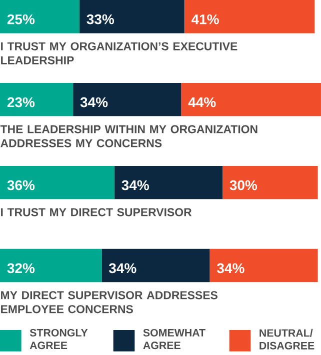 The image size is (321, 355). Describe the element at coordinates (21, 102) in the screenshot. I see `data-label: 23%` at that location.